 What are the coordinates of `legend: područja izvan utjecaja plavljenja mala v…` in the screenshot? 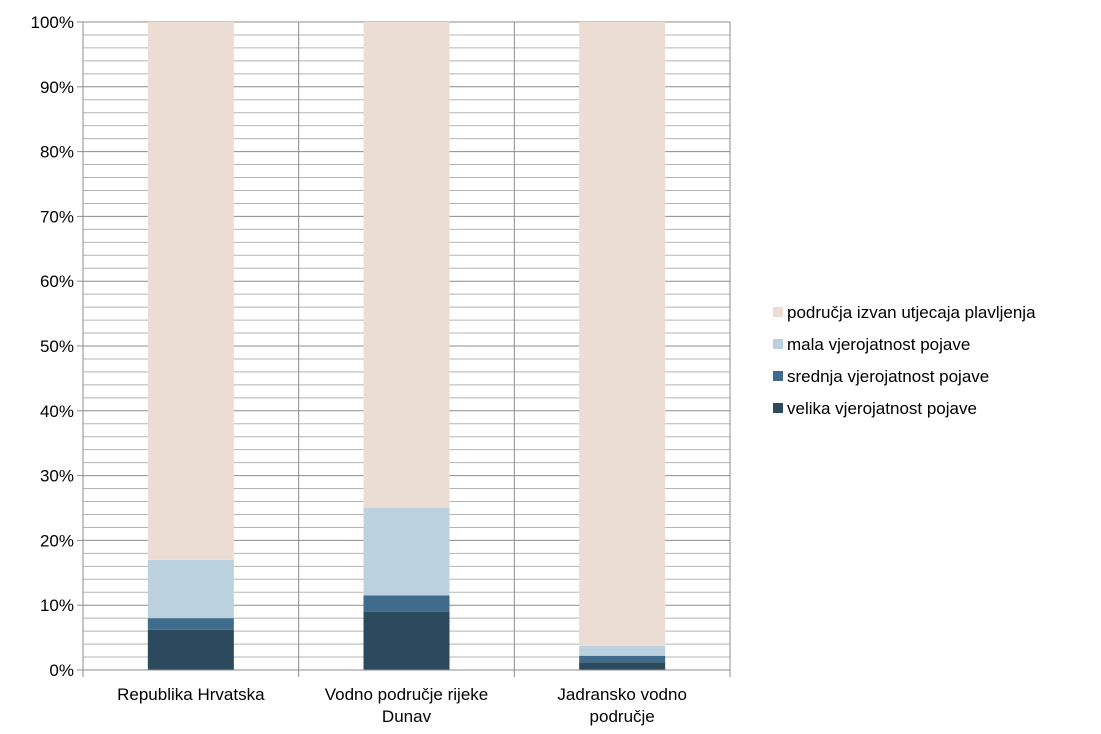 It's located at (904, 360).